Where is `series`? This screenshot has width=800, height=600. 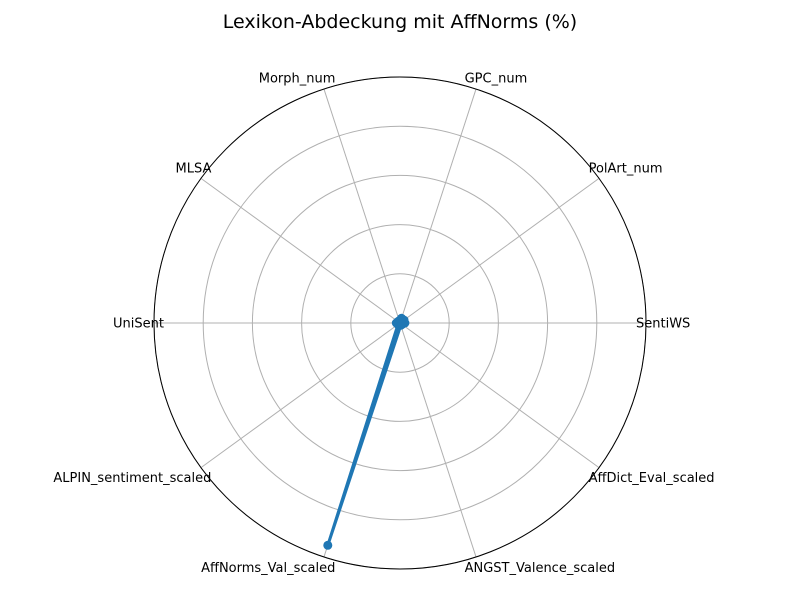
series is located at coordinates (366, 431).